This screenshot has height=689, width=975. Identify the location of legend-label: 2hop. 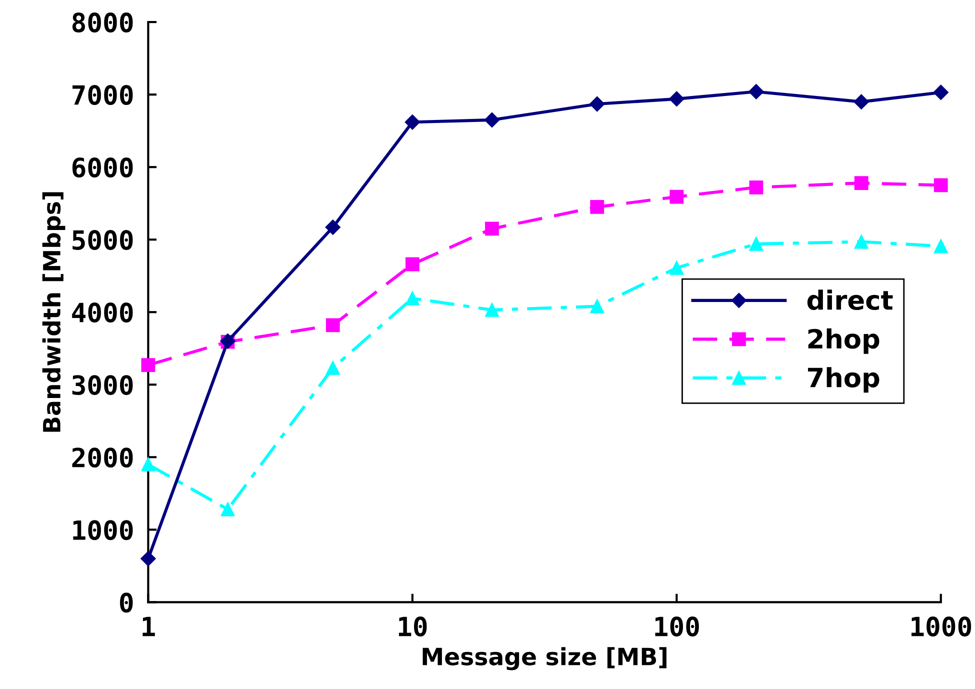
(844, 341).